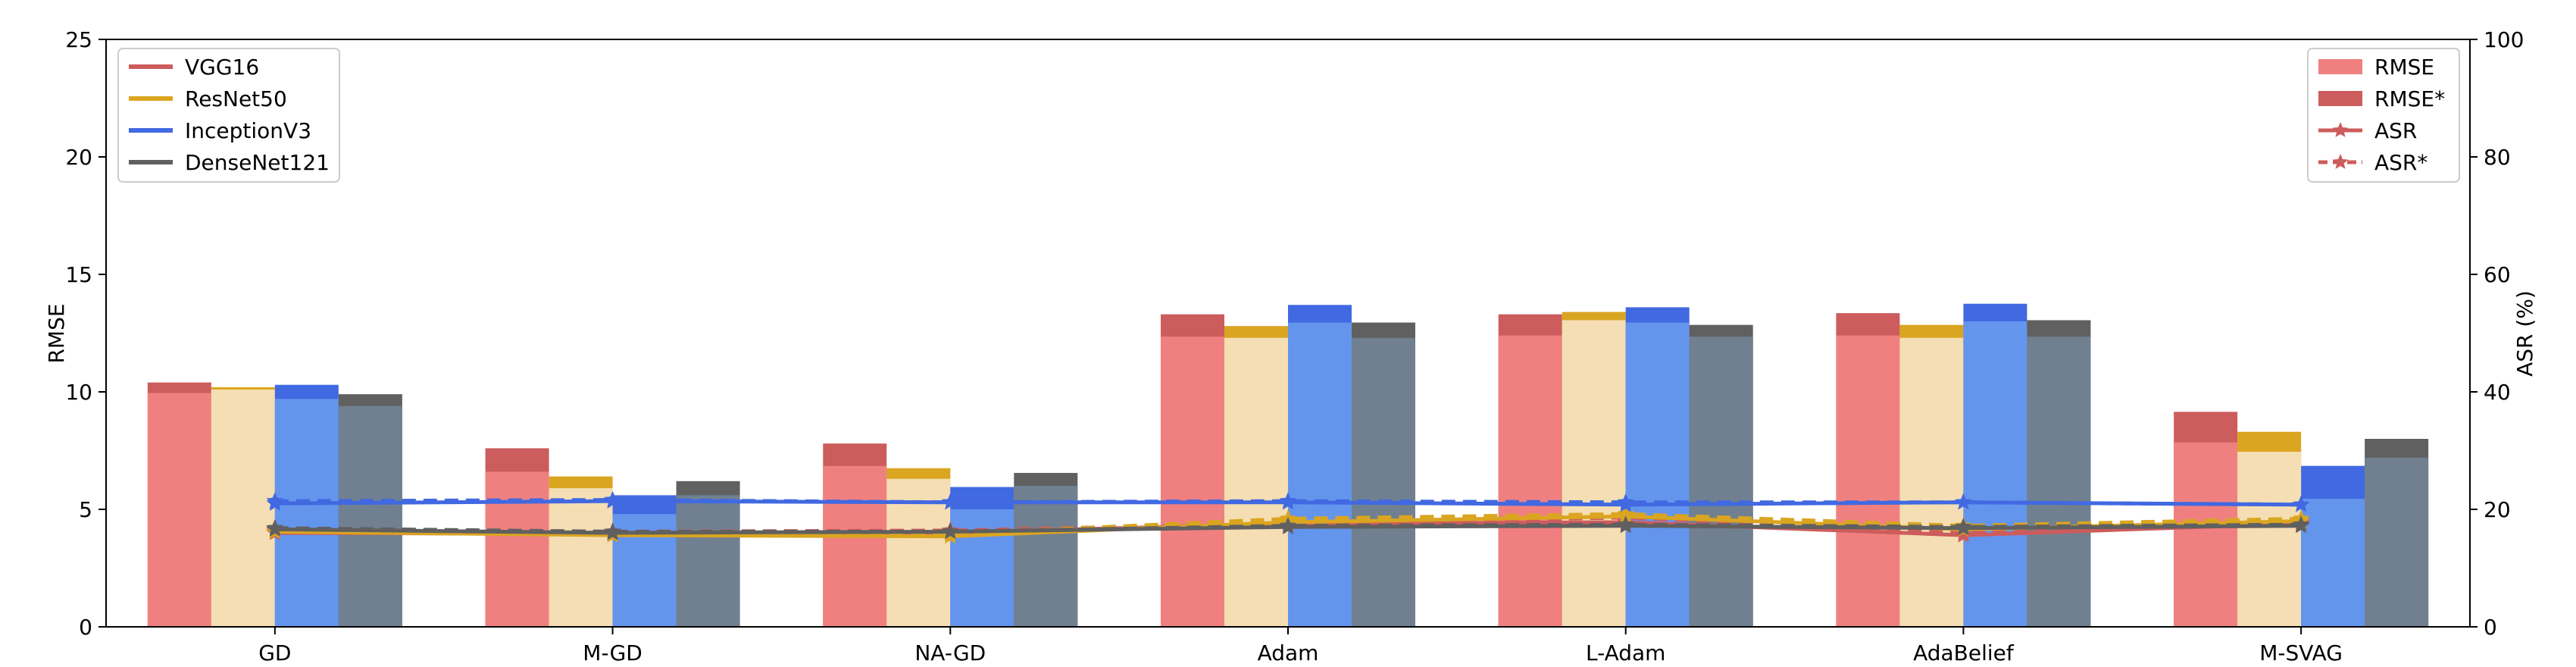 The image size is (2576, 667). Describe the element at coordinates (1288, 501) in the screenshot. I see `asr-point-inceptionv3-adam` at that location.